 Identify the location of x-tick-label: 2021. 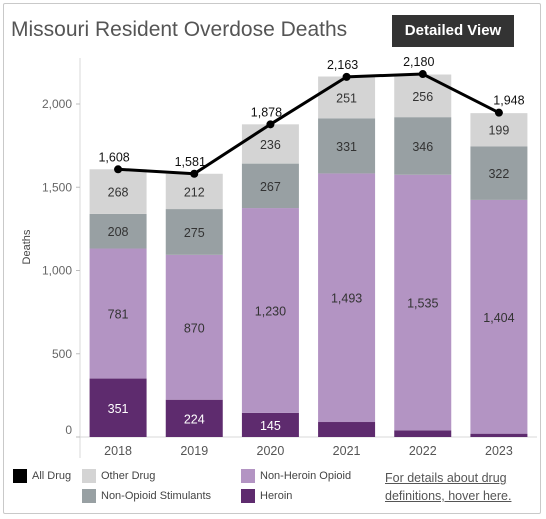
(347, 451).